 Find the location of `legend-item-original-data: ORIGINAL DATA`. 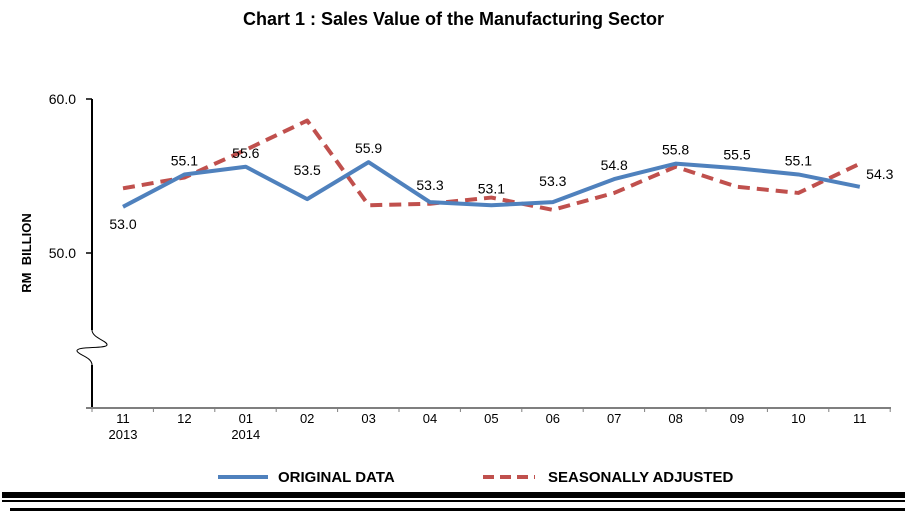

legend-item-original-data: ORIGINAL DATA is located at coordinates (306, 477).